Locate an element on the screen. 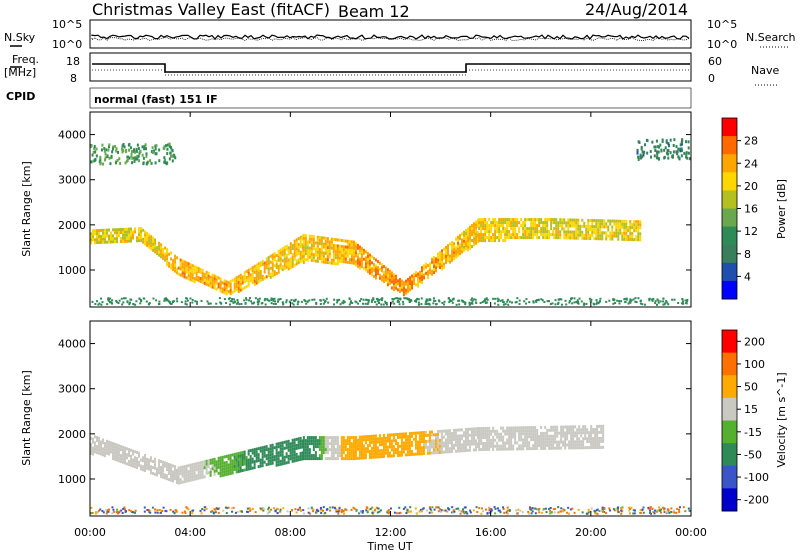 This screenshot has height=554, width=800. colorbar-swatch is located at coordinates (729, 290).